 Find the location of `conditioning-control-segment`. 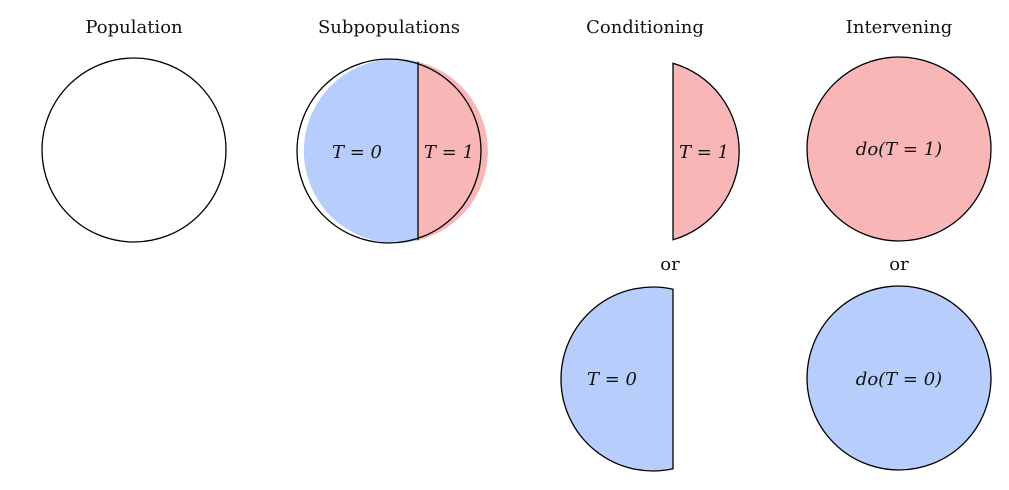

conditioning-control-segment is located at coordinates (617, 379).